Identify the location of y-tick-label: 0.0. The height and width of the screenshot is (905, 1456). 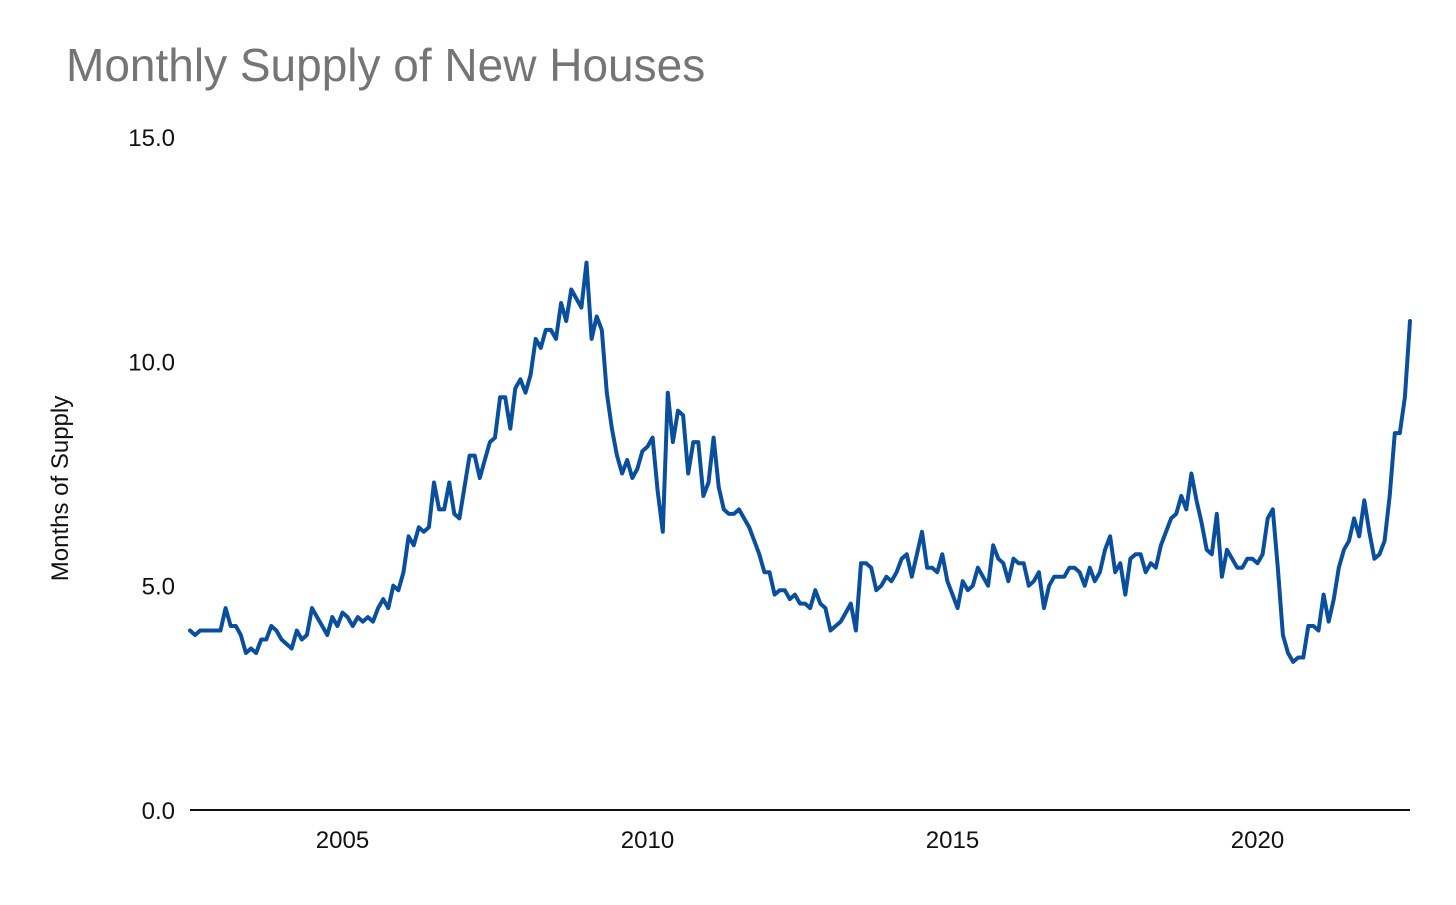
(158, 811).